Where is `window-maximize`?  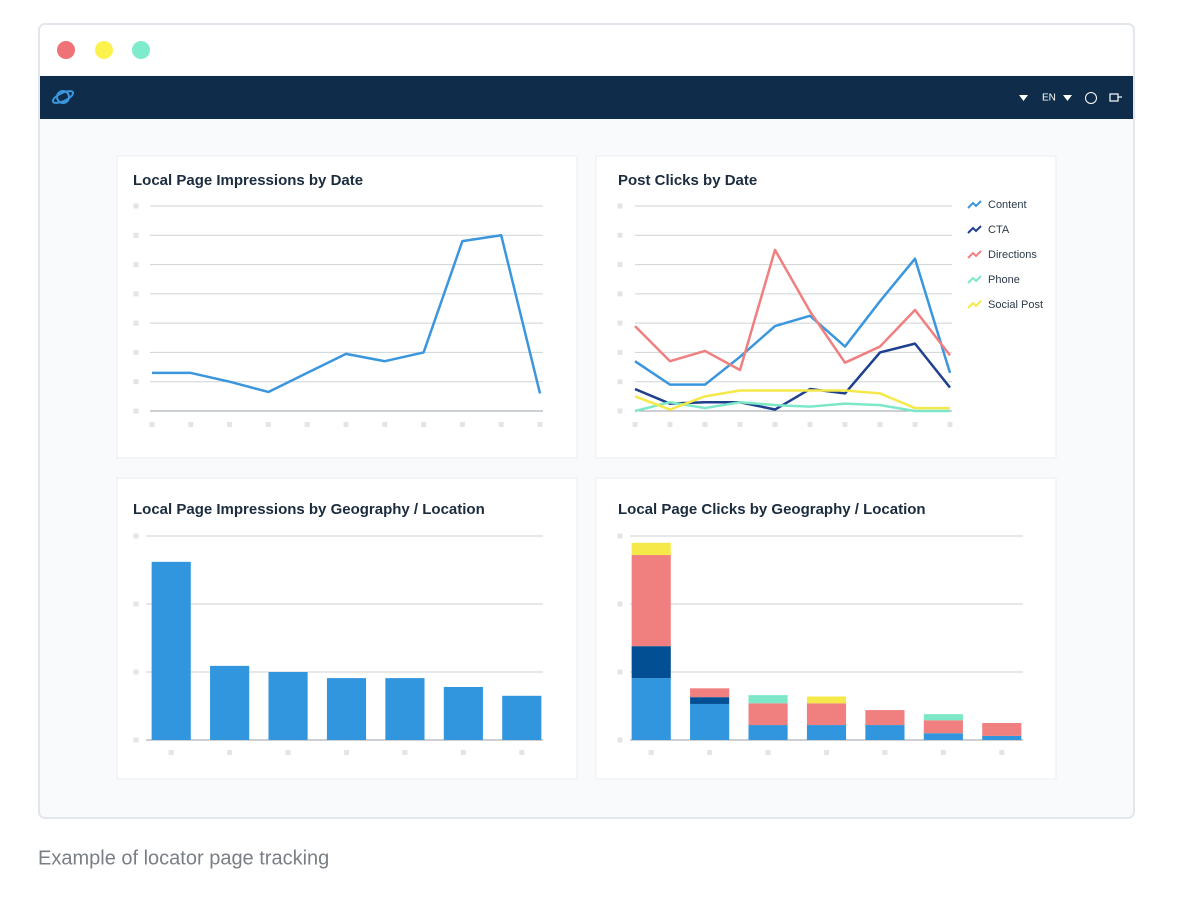
window-maximize is located at coordinates (141, 50).